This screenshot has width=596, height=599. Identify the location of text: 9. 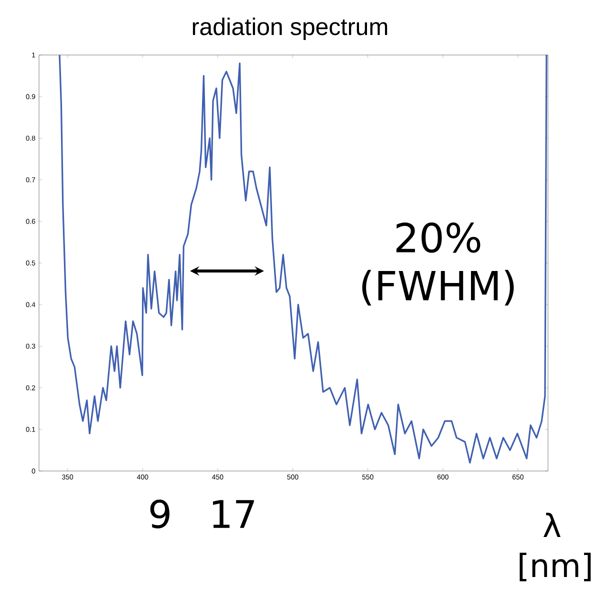
(160, 514).